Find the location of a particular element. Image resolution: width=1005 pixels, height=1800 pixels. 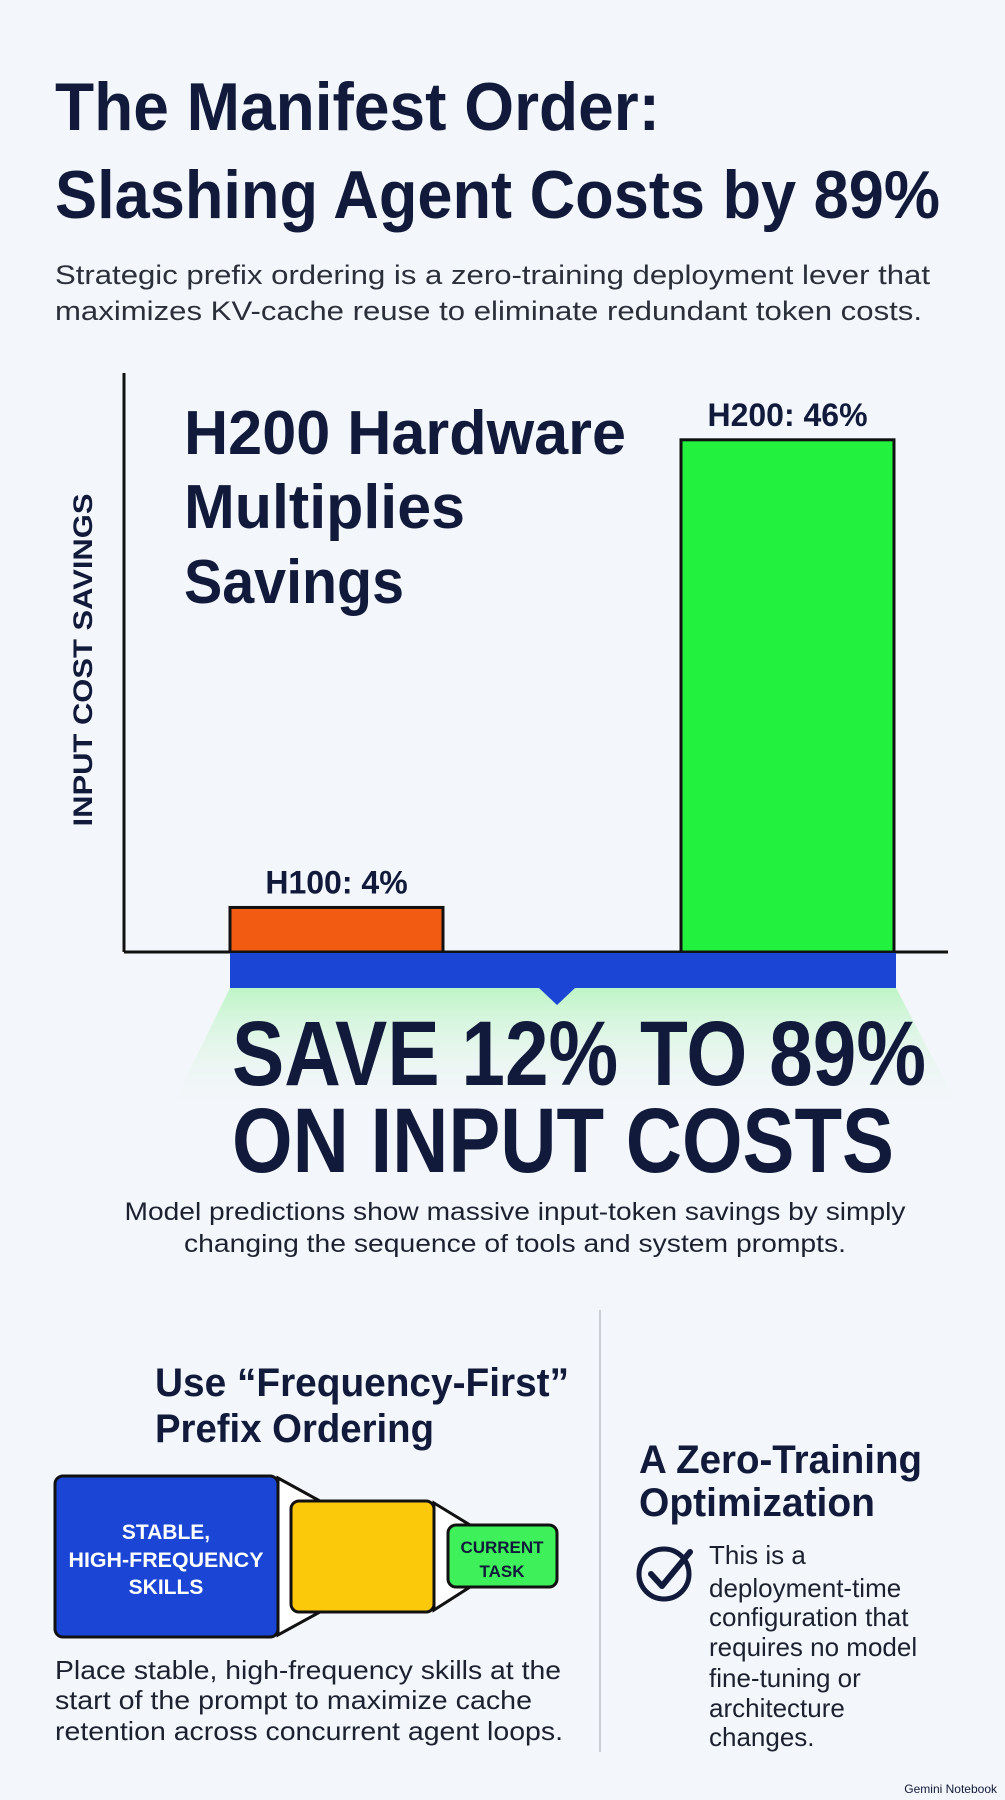

right-body: This is a is located at coordinates (757, 1555).